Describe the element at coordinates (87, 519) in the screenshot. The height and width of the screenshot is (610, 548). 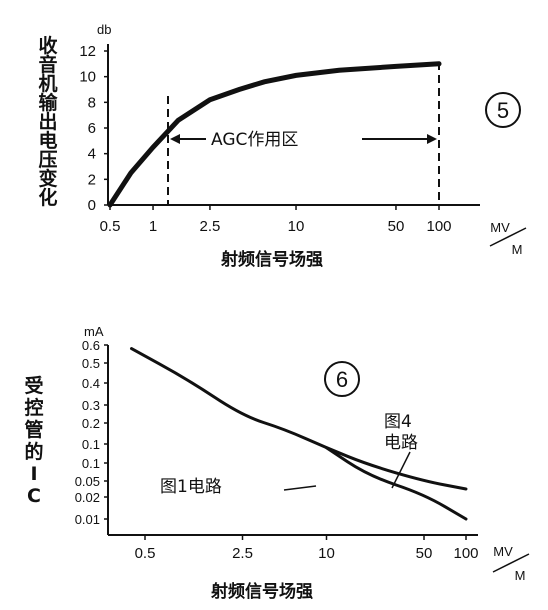
I see `y-tick-label: 0.01` at that location.